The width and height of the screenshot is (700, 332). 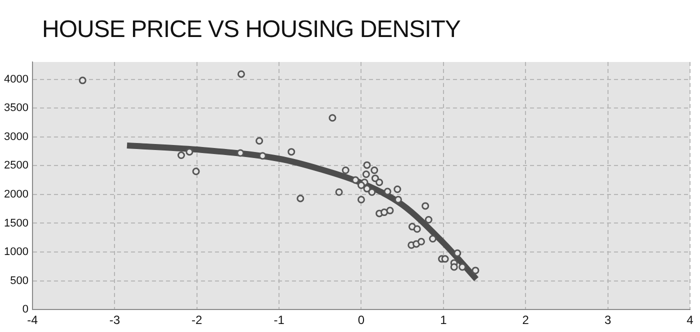 What do you see at coordinates (16, 223) in the screenshot?
I see `y-tick-label: 1500` at bounding box center [16, 223].